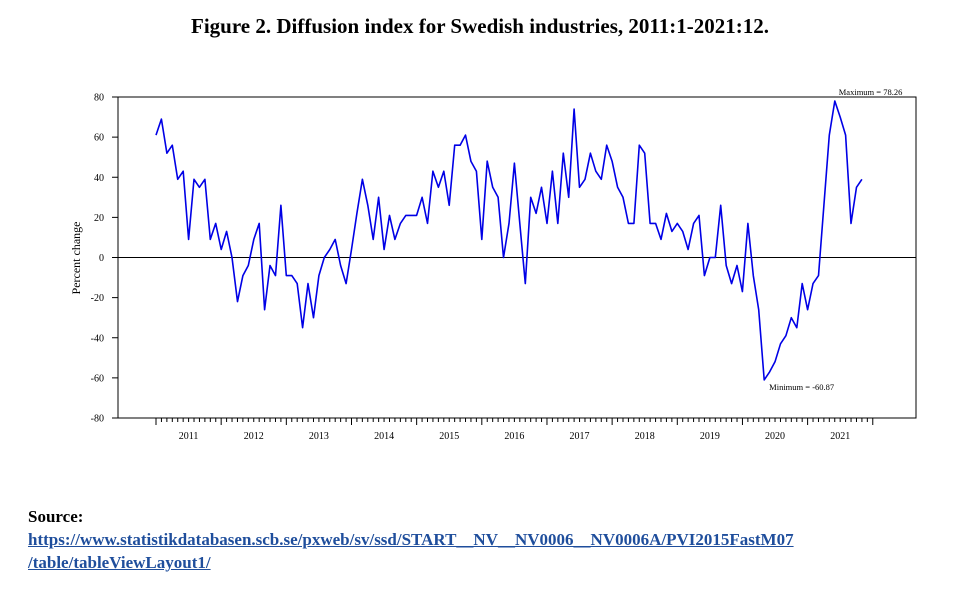  What do you see at coordinates (710, 436) in the screenshot?
I see `x-tick-label: 2019` at bounding box center [710, 436].